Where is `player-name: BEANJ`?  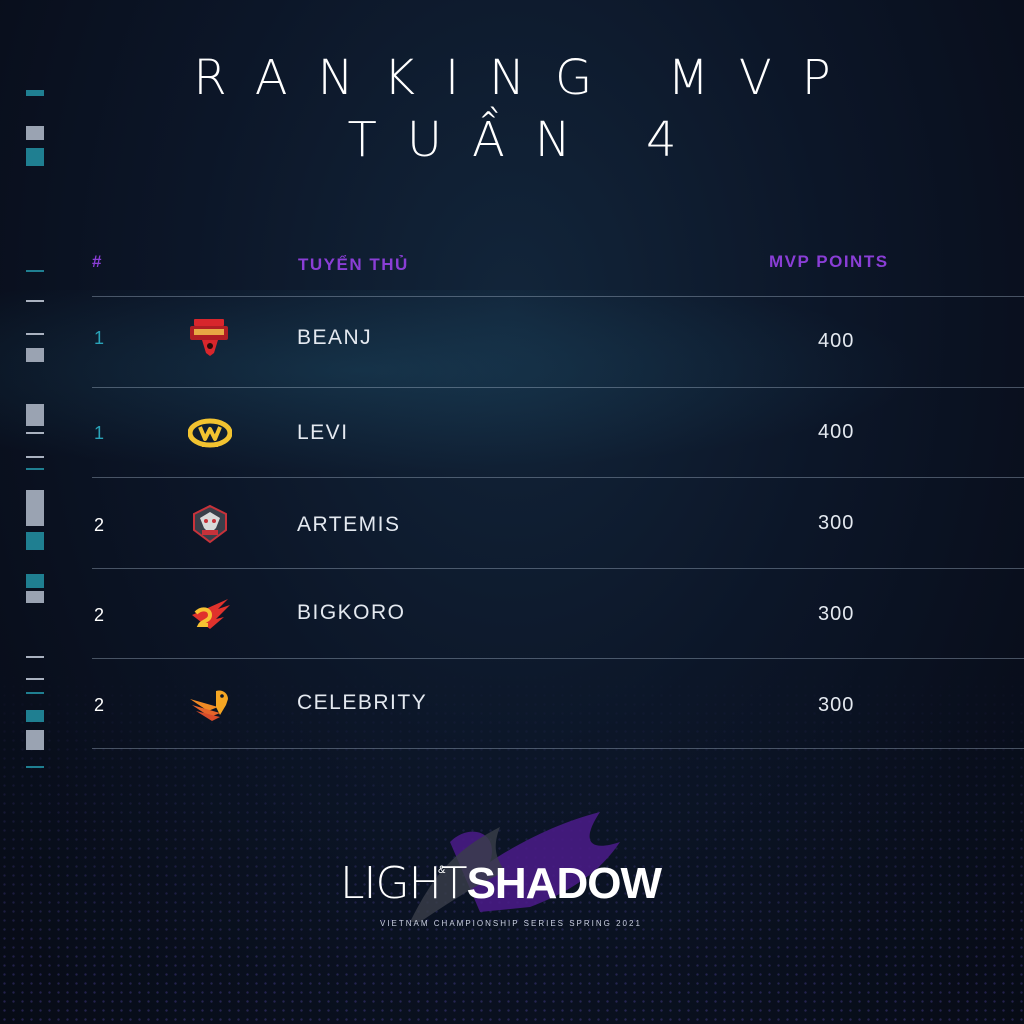
player-name: BEANJ is located at coordinates (335, 337).